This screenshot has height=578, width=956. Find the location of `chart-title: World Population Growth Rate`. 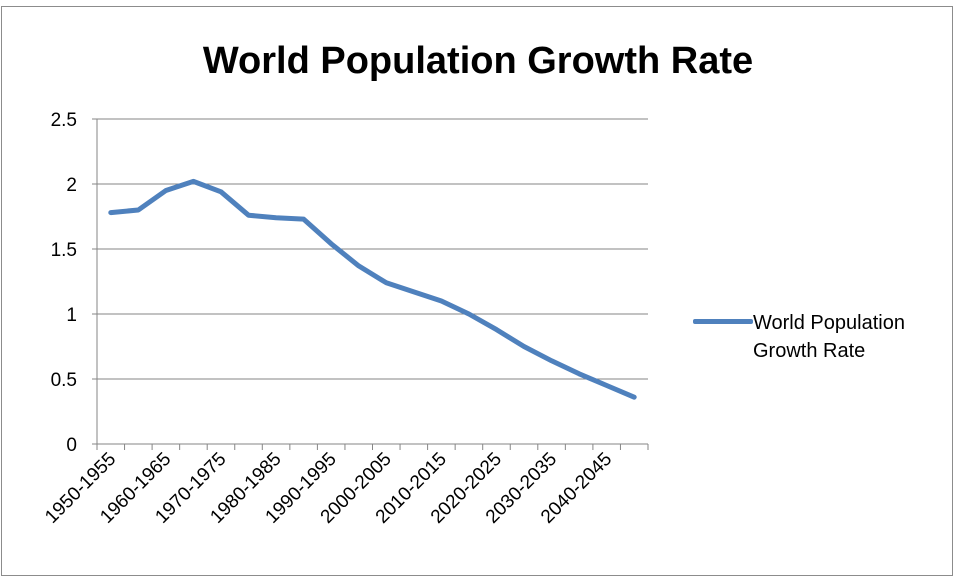

chart-title: World Population Growth Rate is located at coordinates (478, 61).